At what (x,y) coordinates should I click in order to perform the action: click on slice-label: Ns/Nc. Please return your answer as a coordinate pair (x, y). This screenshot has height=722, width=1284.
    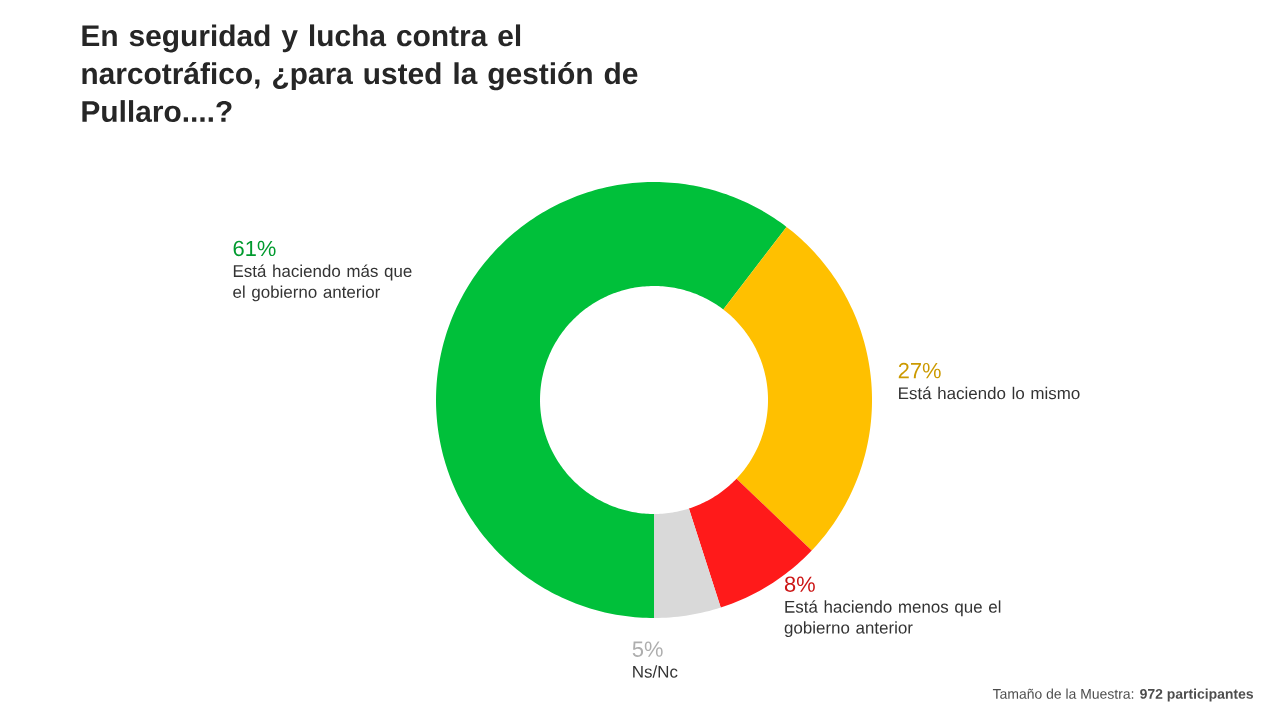
    Looking at the image, I should click on (655, 671).